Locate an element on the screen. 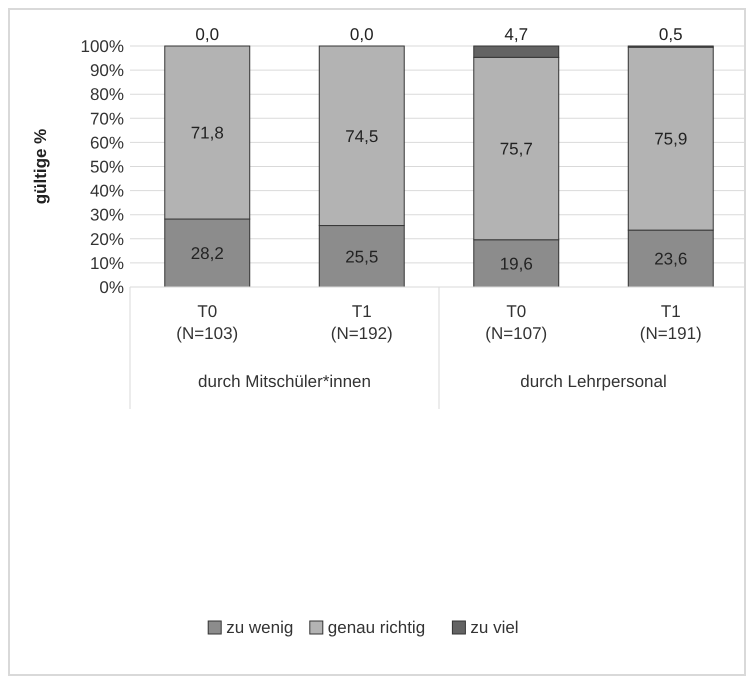 The image size is (754, 684). text: durch Mitschüler*innen is located at coordinates (284, 381).